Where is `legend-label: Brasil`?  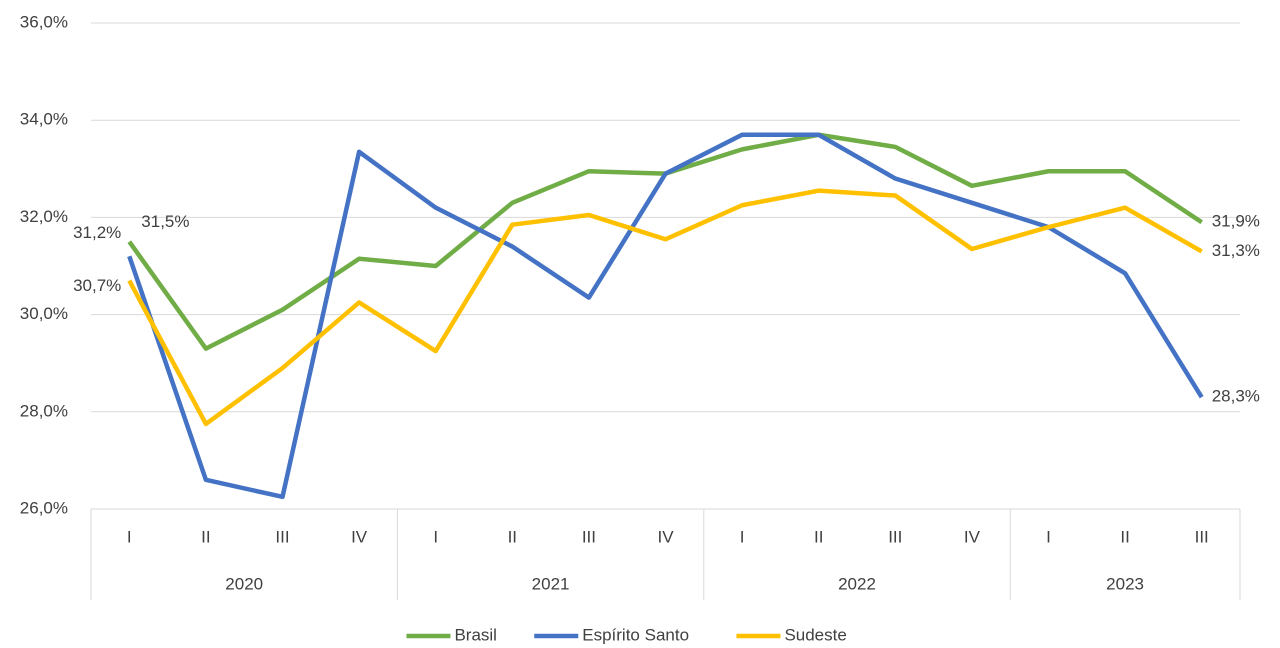 legend-label: Brasil is located at coordinates (475, 634).